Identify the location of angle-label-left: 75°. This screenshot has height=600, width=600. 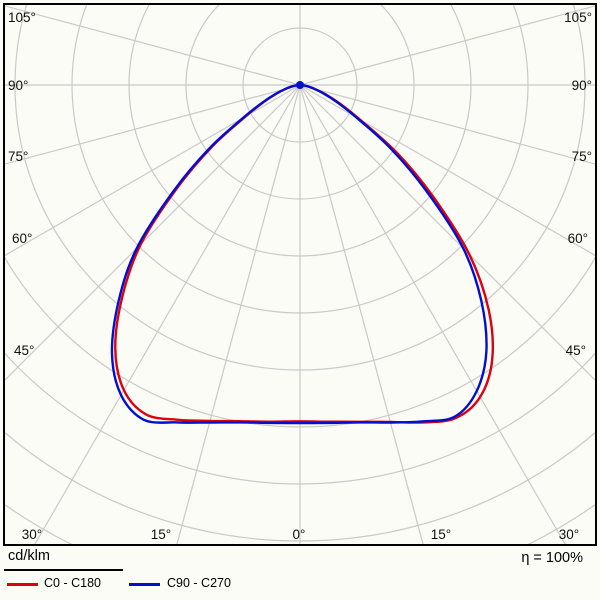
(18, 156).